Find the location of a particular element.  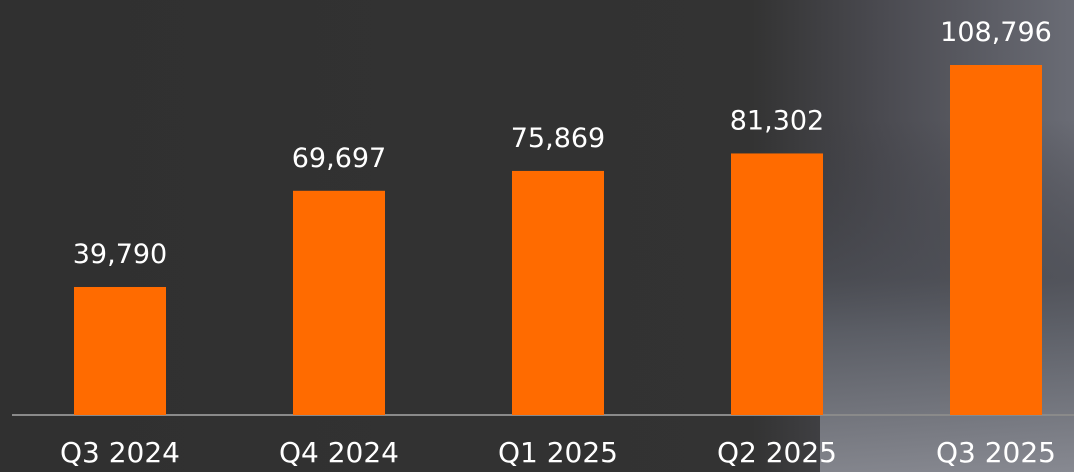

value-label: 39,790 is located at coordinates (120, 254).